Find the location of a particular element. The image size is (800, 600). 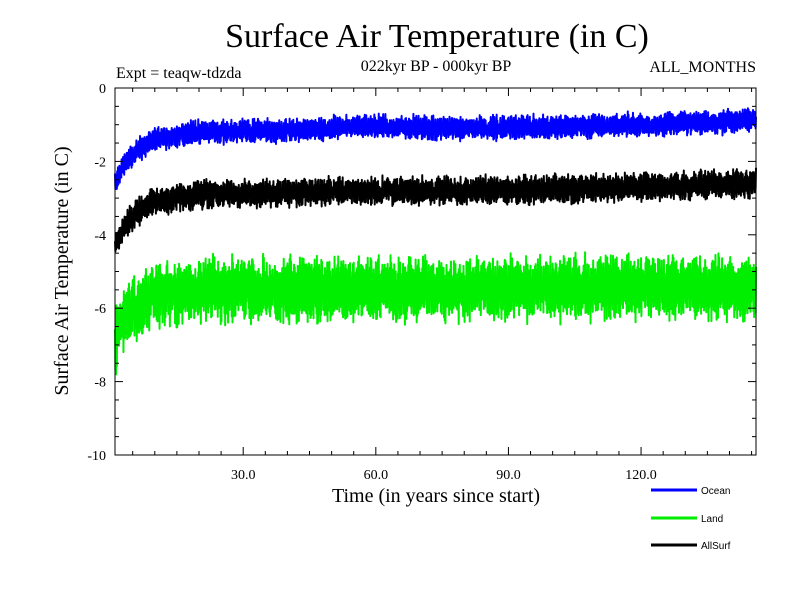

chart-subtitle: 022kyr BP - 000kyr BP is located at coordinates (436, 66).